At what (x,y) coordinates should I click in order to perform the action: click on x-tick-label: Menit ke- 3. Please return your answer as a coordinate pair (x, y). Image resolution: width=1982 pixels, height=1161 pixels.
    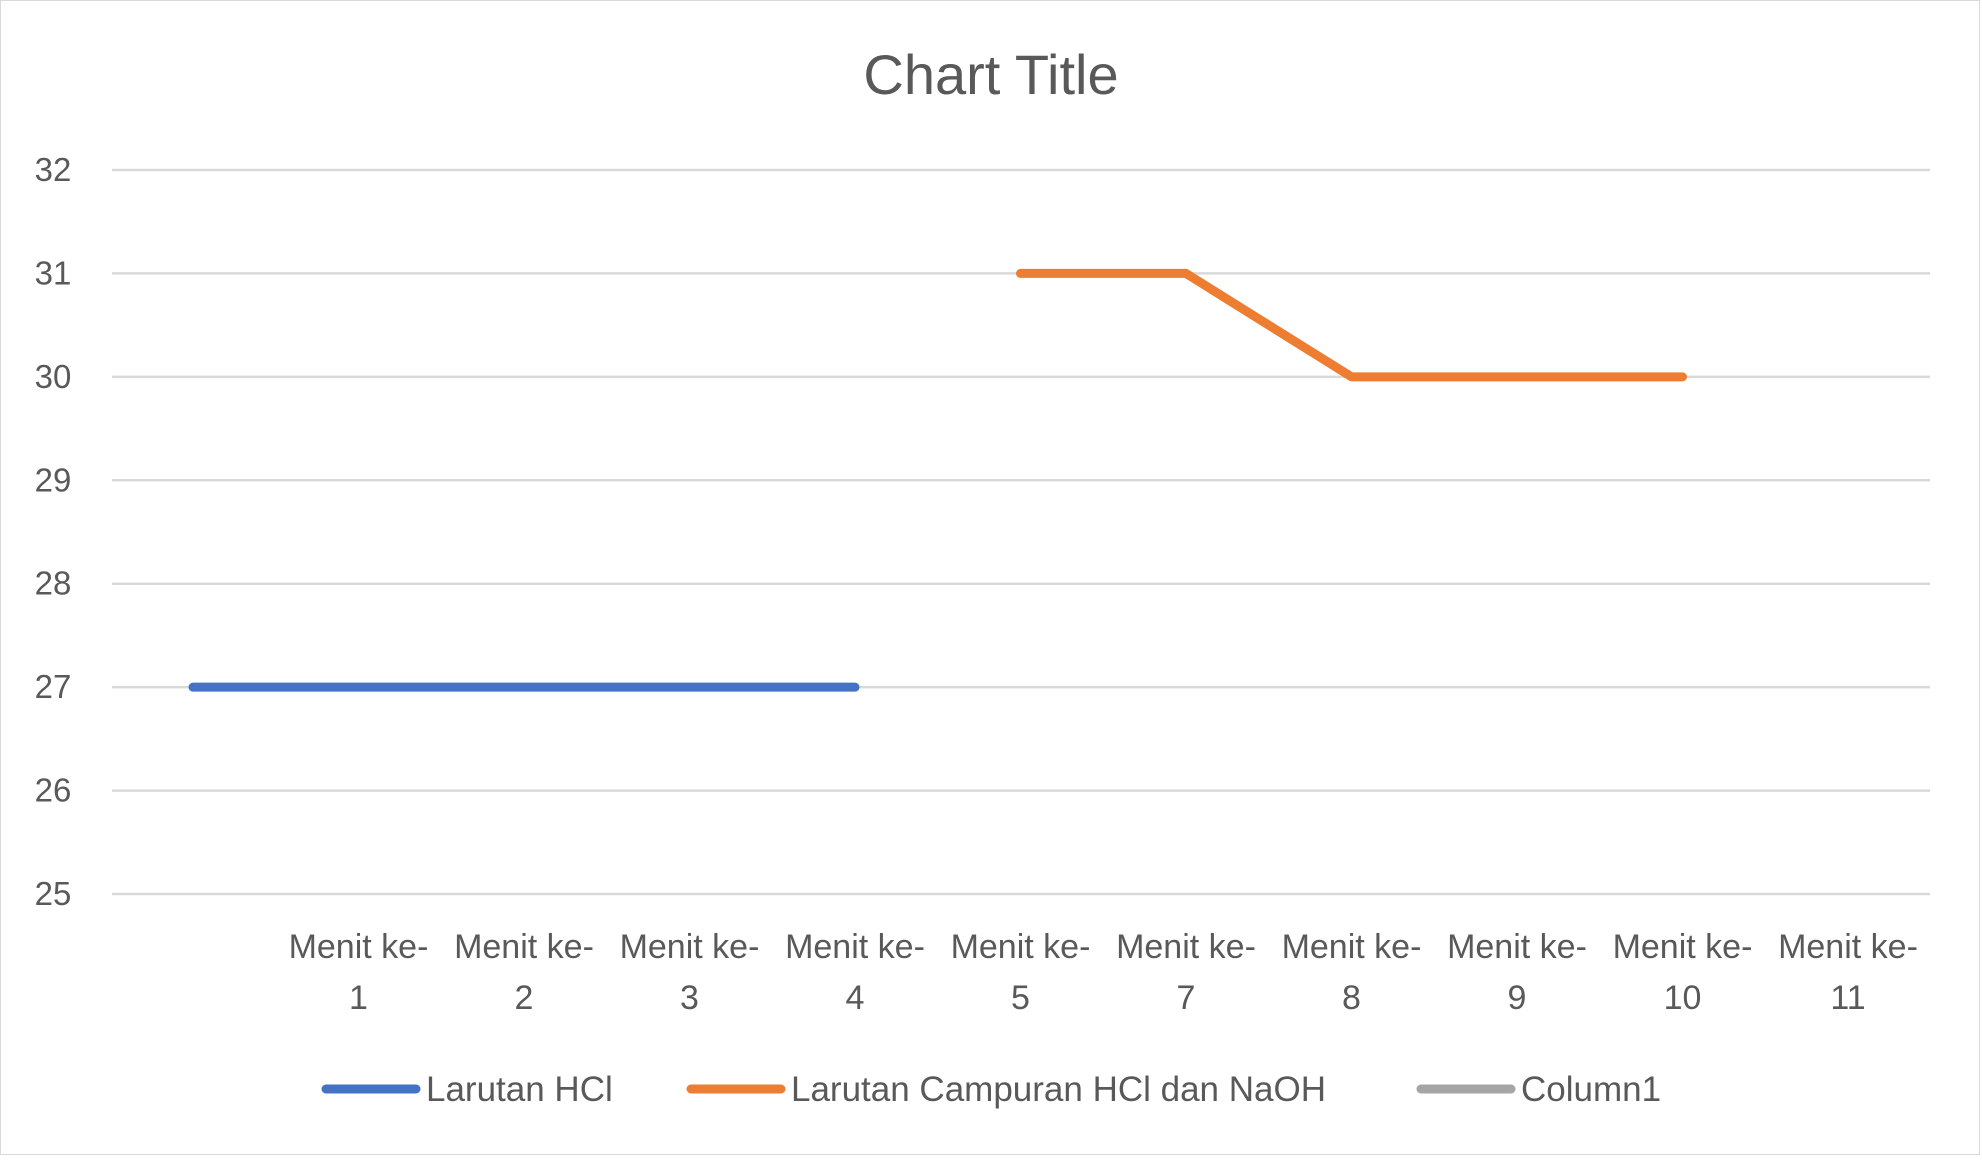
    Looking at the image, I should click on (690, 972).